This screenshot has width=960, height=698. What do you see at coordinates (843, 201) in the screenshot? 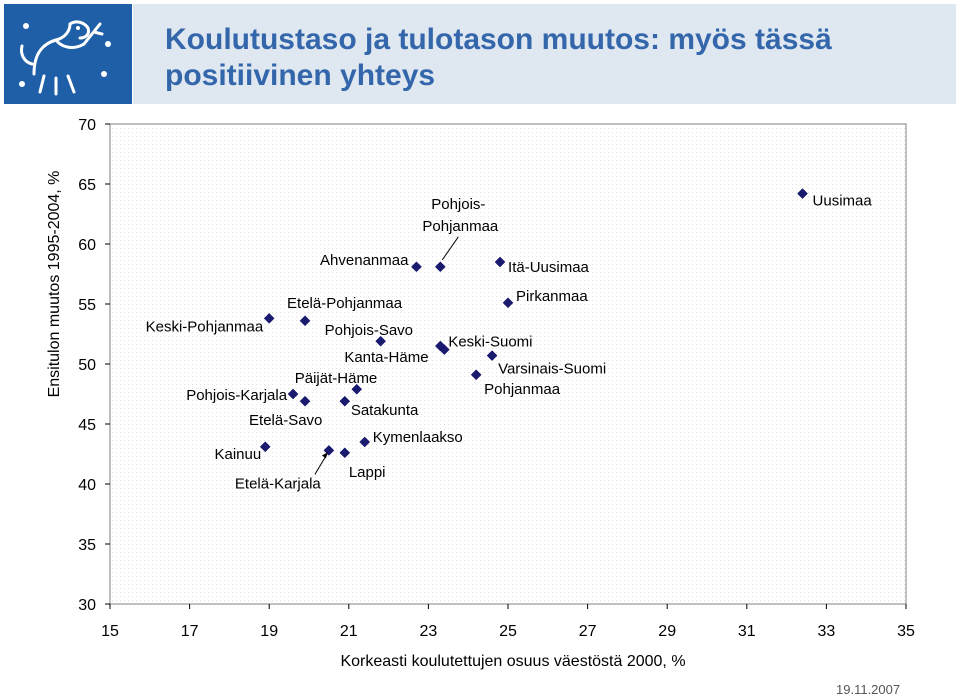
I see `data-label-0: Uusimaa` at bounding box center [843, 201].